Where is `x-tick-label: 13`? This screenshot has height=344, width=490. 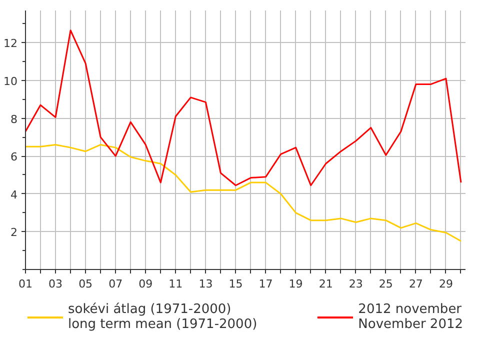 x-tick-label: 13 is located at coordinates (205, 284).